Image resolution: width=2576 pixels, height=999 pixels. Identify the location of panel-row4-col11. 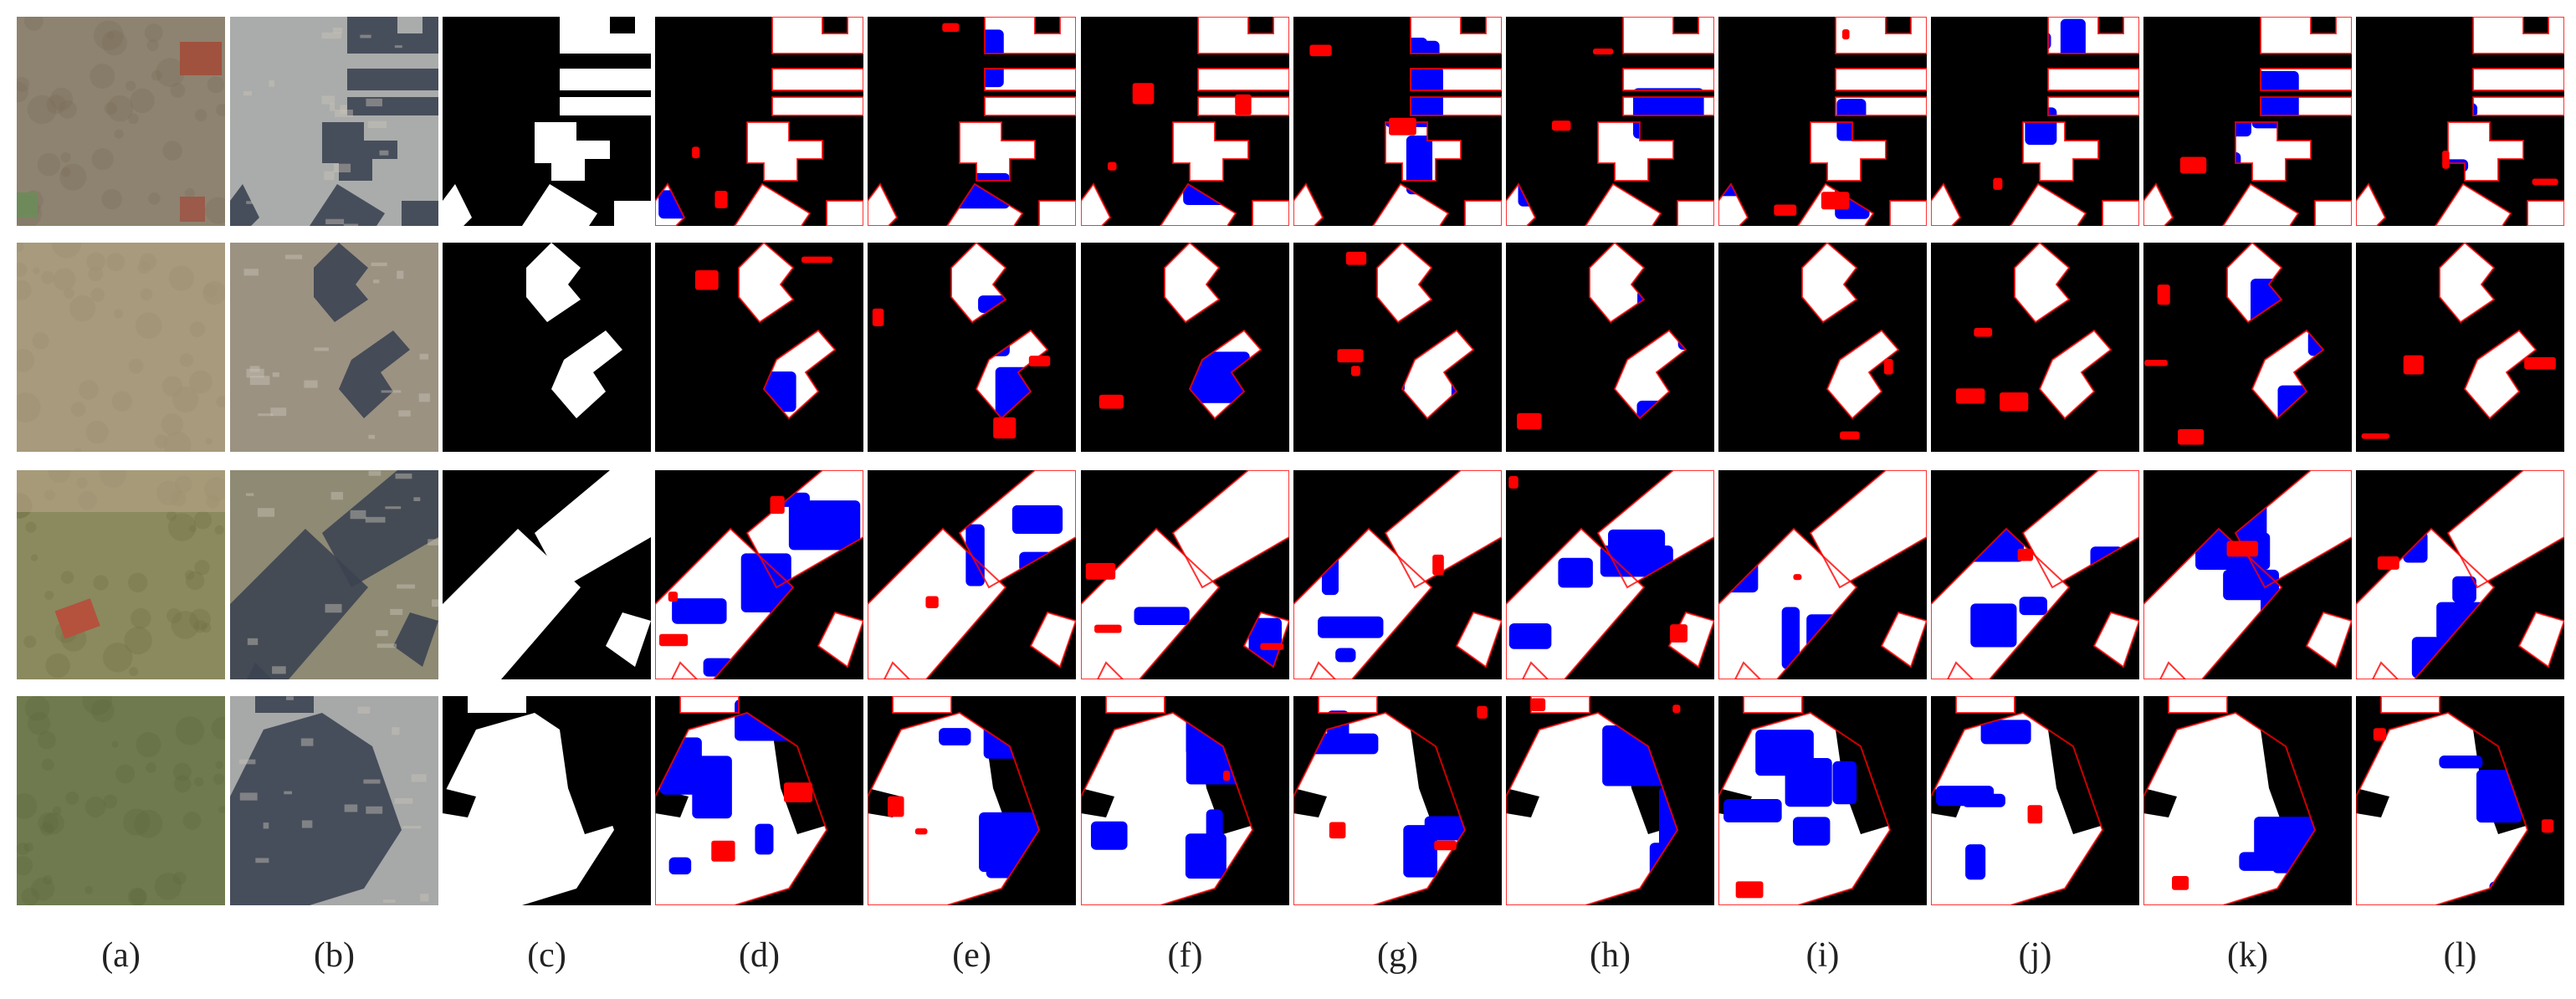
(2248, 800).